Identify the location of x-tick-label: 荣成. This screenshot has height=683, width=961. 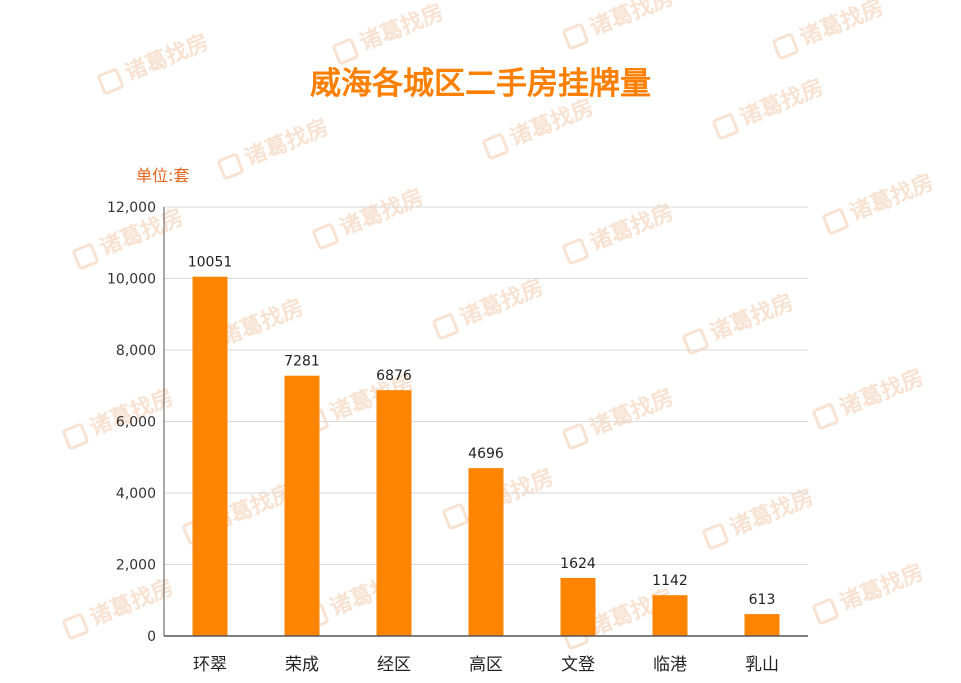
(302, 665).